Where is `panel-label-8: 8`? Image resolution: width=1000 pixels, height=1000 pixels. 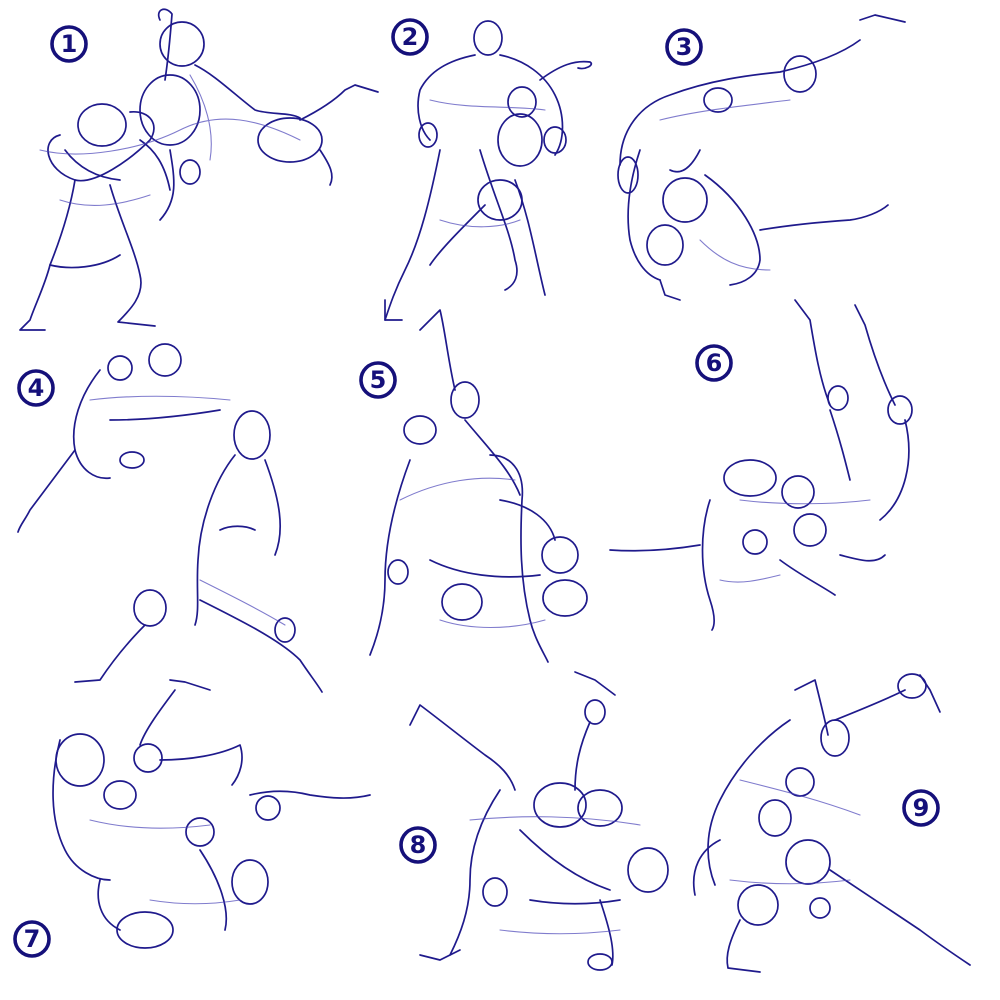 panel-label-8: 8 is located at coordinates (418, 845).